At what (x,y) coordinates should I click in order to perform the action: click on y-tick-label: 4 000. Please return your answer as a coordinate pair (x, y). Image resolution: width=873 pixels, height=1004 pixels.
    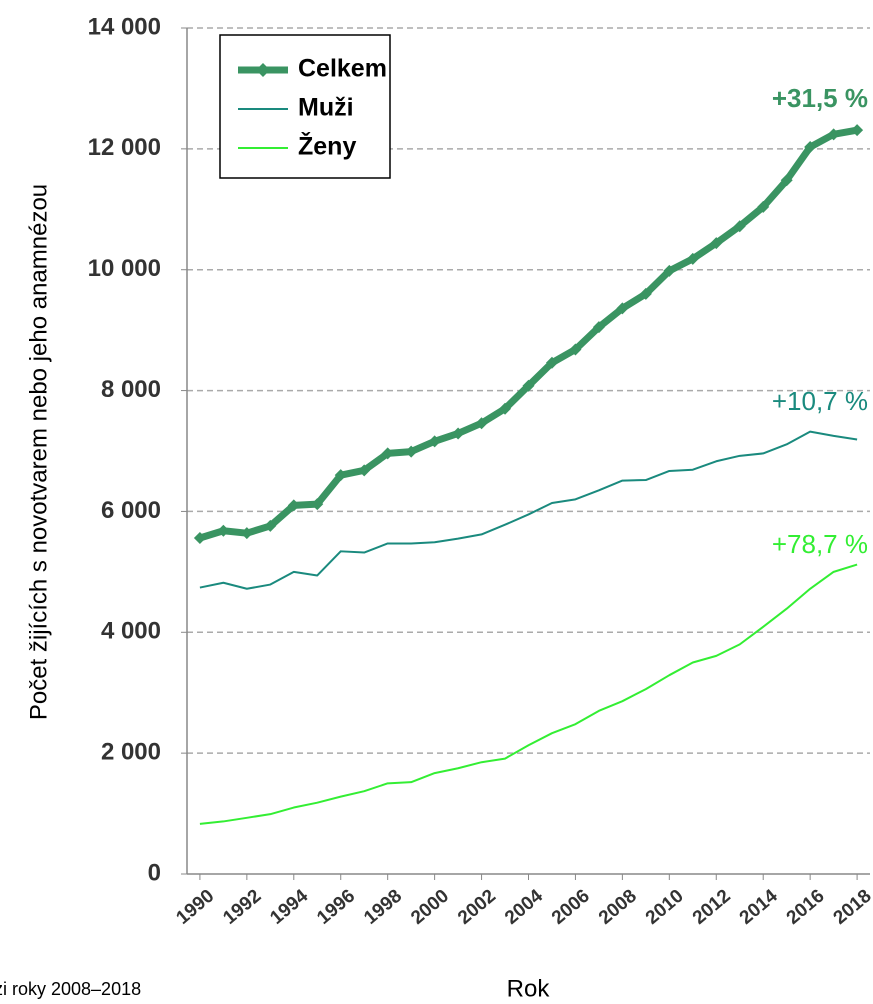
    Looking at the image, I should click on (131, 631).